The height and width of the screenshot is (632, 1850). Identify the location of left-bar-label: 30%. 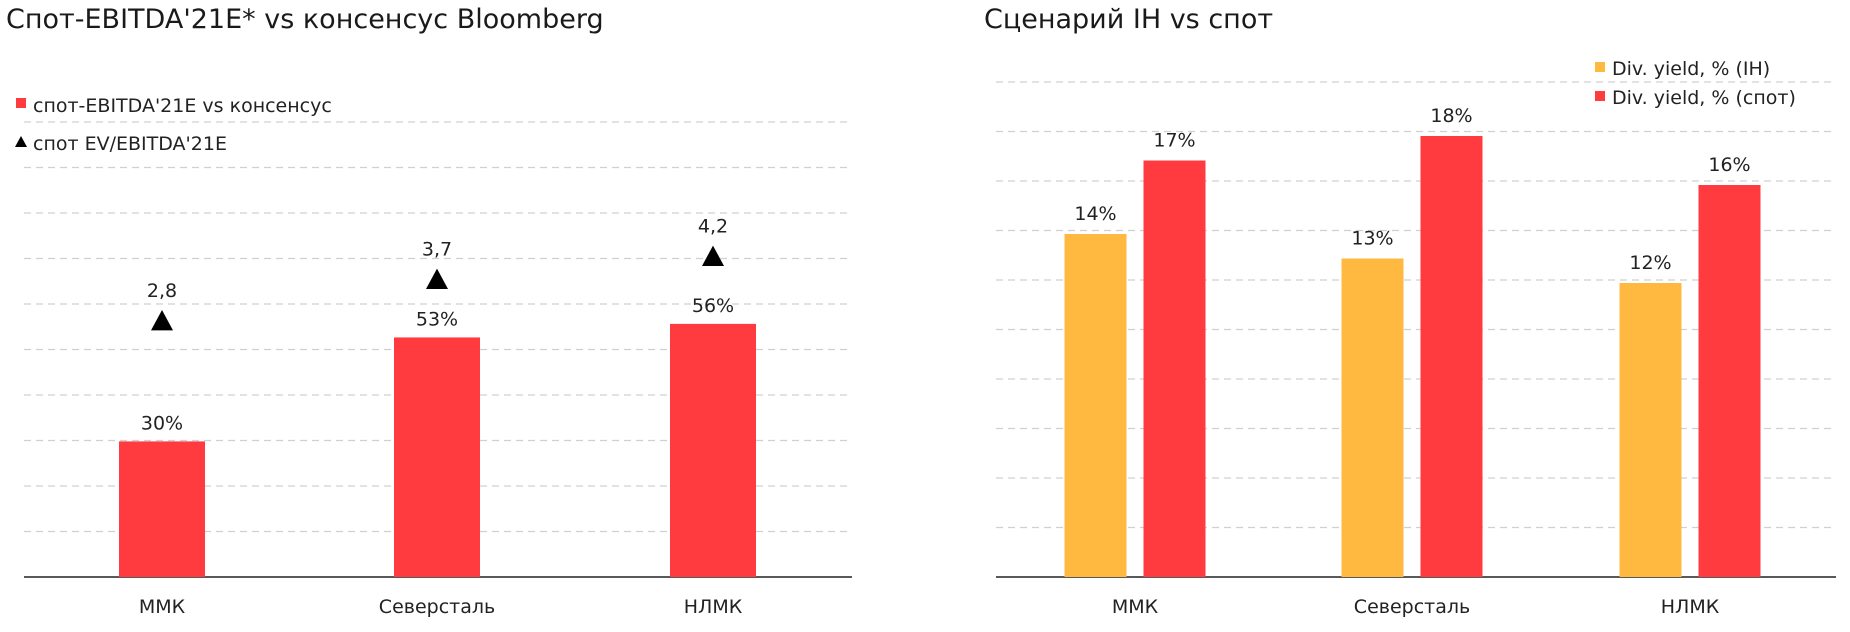
(162, 423).